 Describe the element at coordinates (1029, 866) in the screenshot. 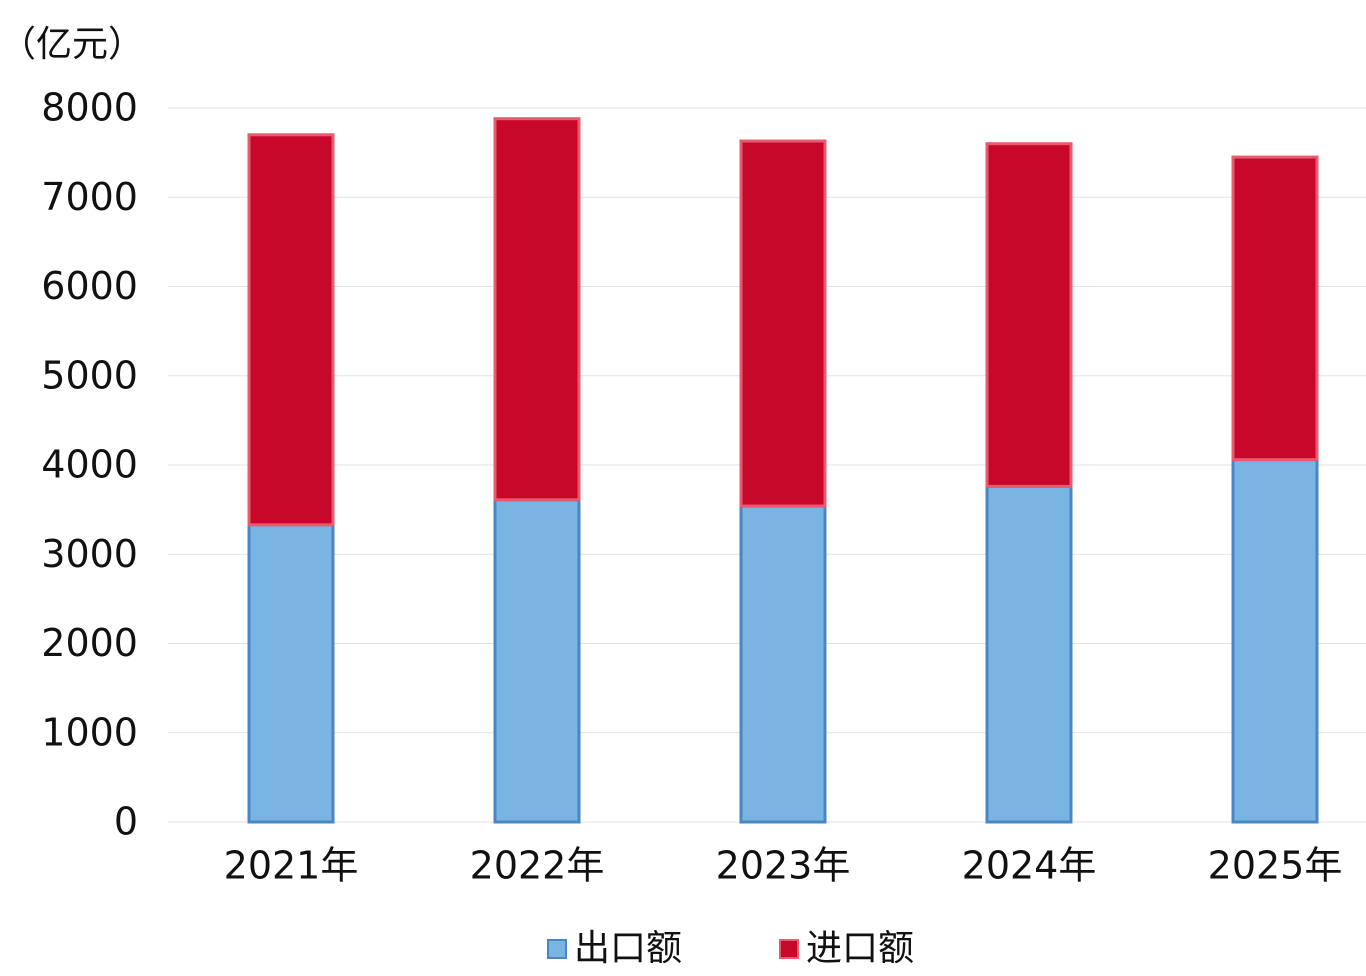

I see `x-tick-label: 2024年` at that location.